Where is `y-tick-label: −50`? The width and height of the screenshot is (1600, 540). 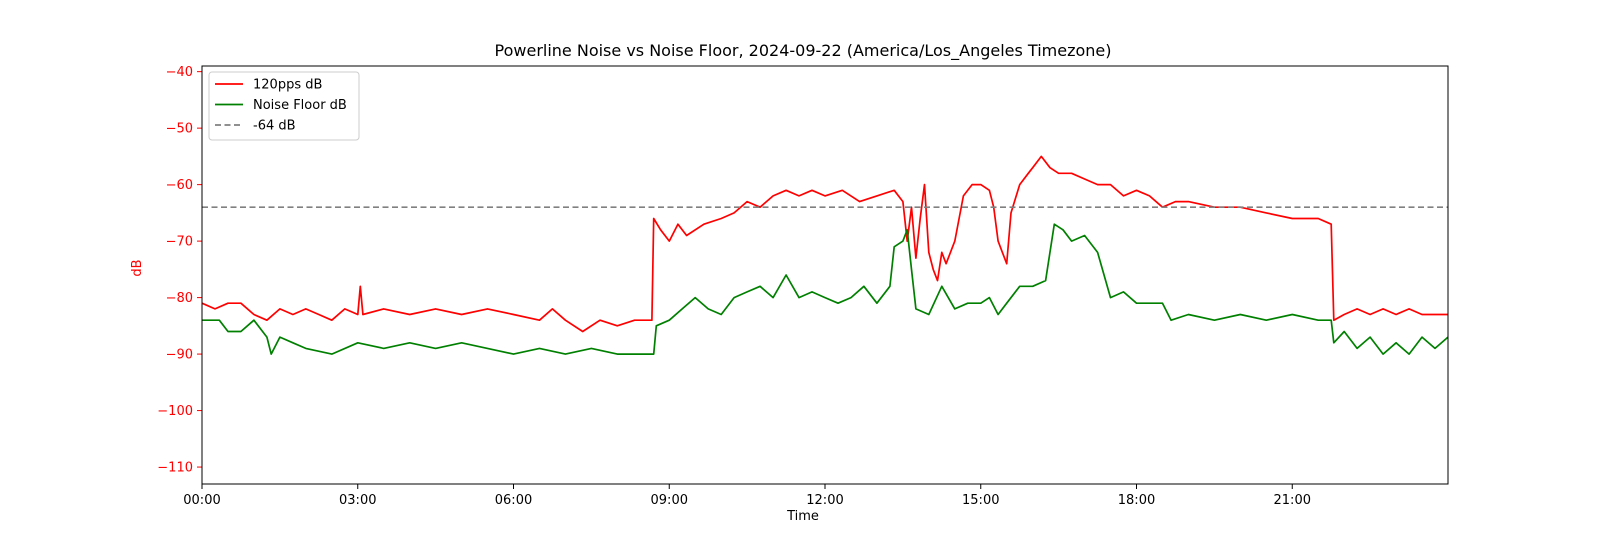
y-tick-label: −50 is located at coordinates (179, 129).